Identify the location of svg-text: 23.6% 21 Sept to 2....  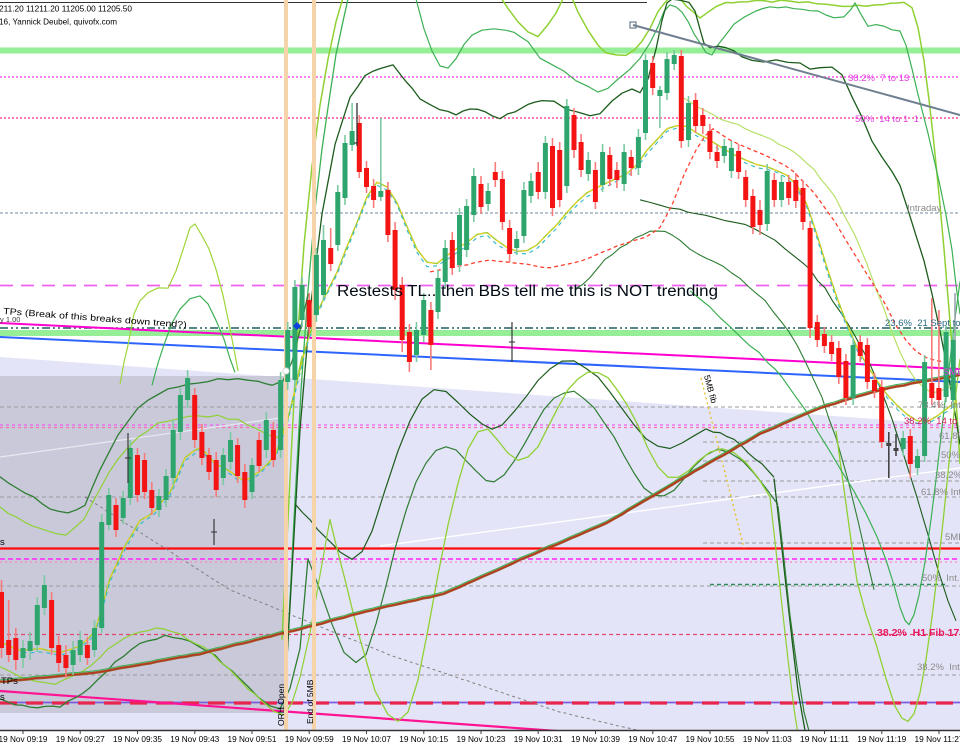
(922, 323).